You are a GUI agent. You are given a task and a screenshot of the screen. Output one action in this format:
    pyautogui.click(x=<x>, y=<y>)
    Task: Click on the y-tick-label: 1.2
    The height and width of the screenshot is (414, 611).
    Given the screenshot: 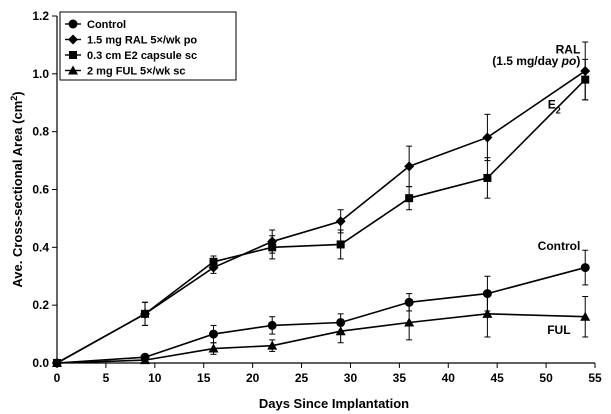 What is the action you would take?
    pyautogui.click(x=40, y=16)
    